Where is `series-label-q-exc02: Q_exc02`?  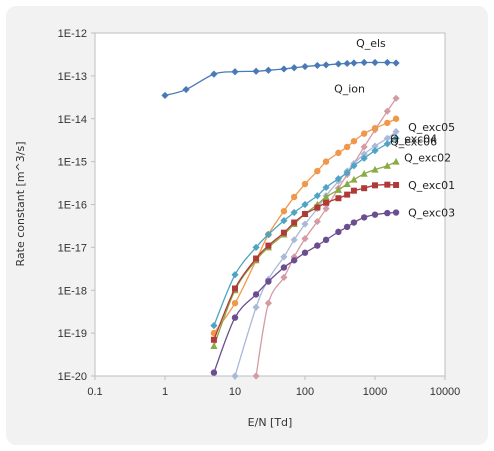 series-label-q-exc02: Q_exc02 is located at coordinates (427, 158).